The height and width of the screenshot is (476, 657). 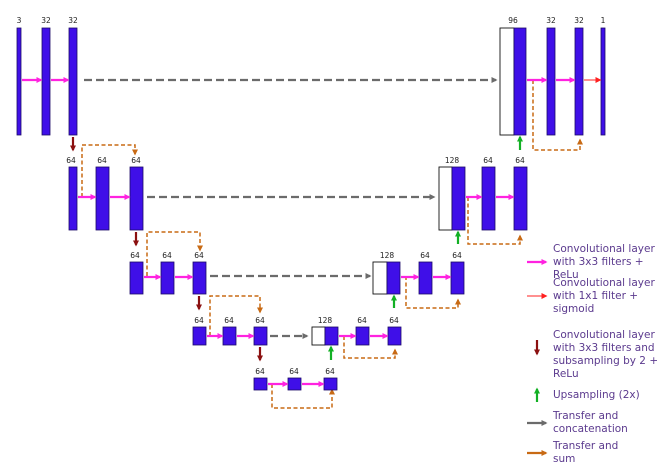 What do you see at coordinates (236, 315) in the screenshot?
I see `sum-arrow-enc4` at bounding box center [236, 315].